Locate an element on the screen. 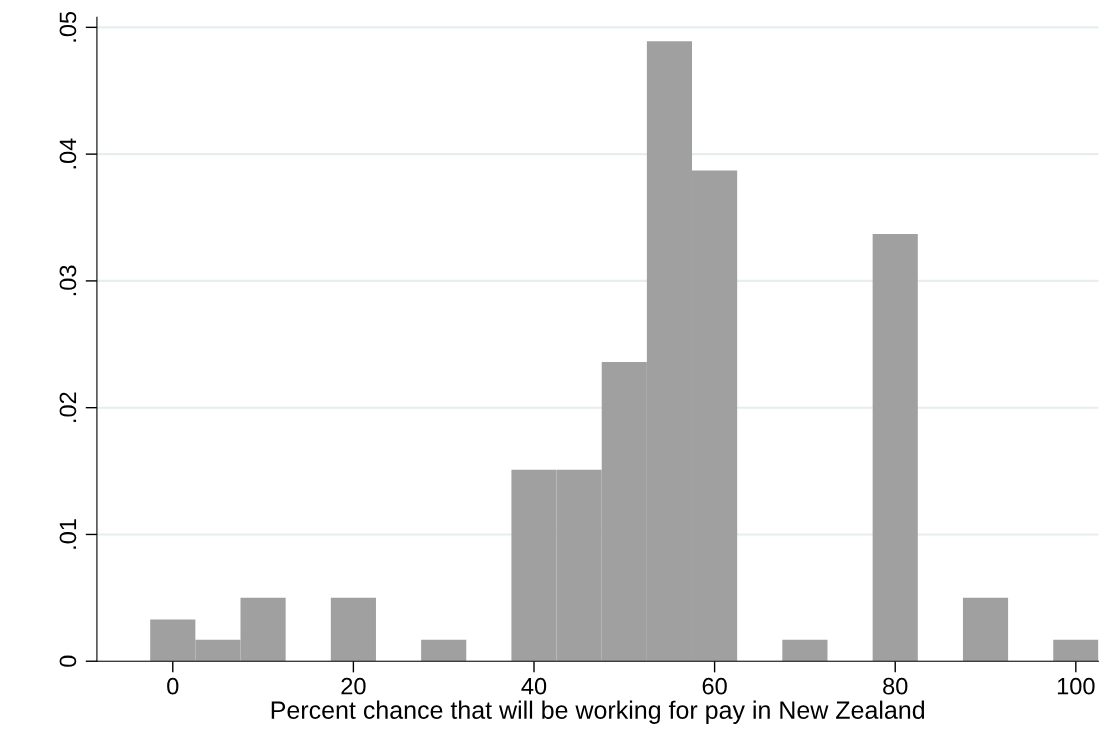  y-tick-label: 0 is located at coordinates (68, 661).